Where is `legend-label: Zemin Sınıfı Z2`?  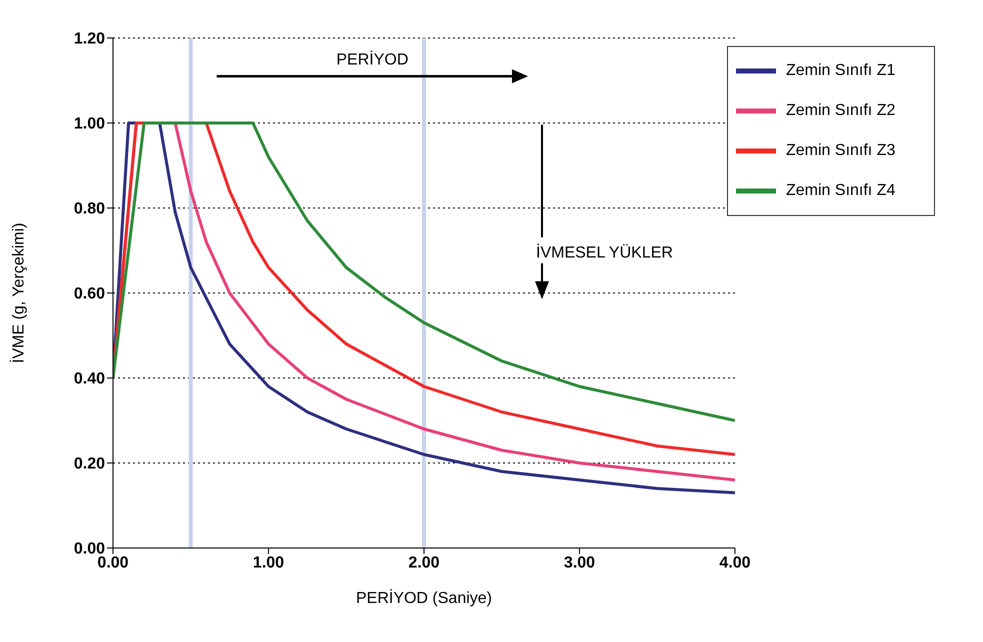 legend-label: Zemin Sınıfı Z2 is located at coordinates (841, 111).